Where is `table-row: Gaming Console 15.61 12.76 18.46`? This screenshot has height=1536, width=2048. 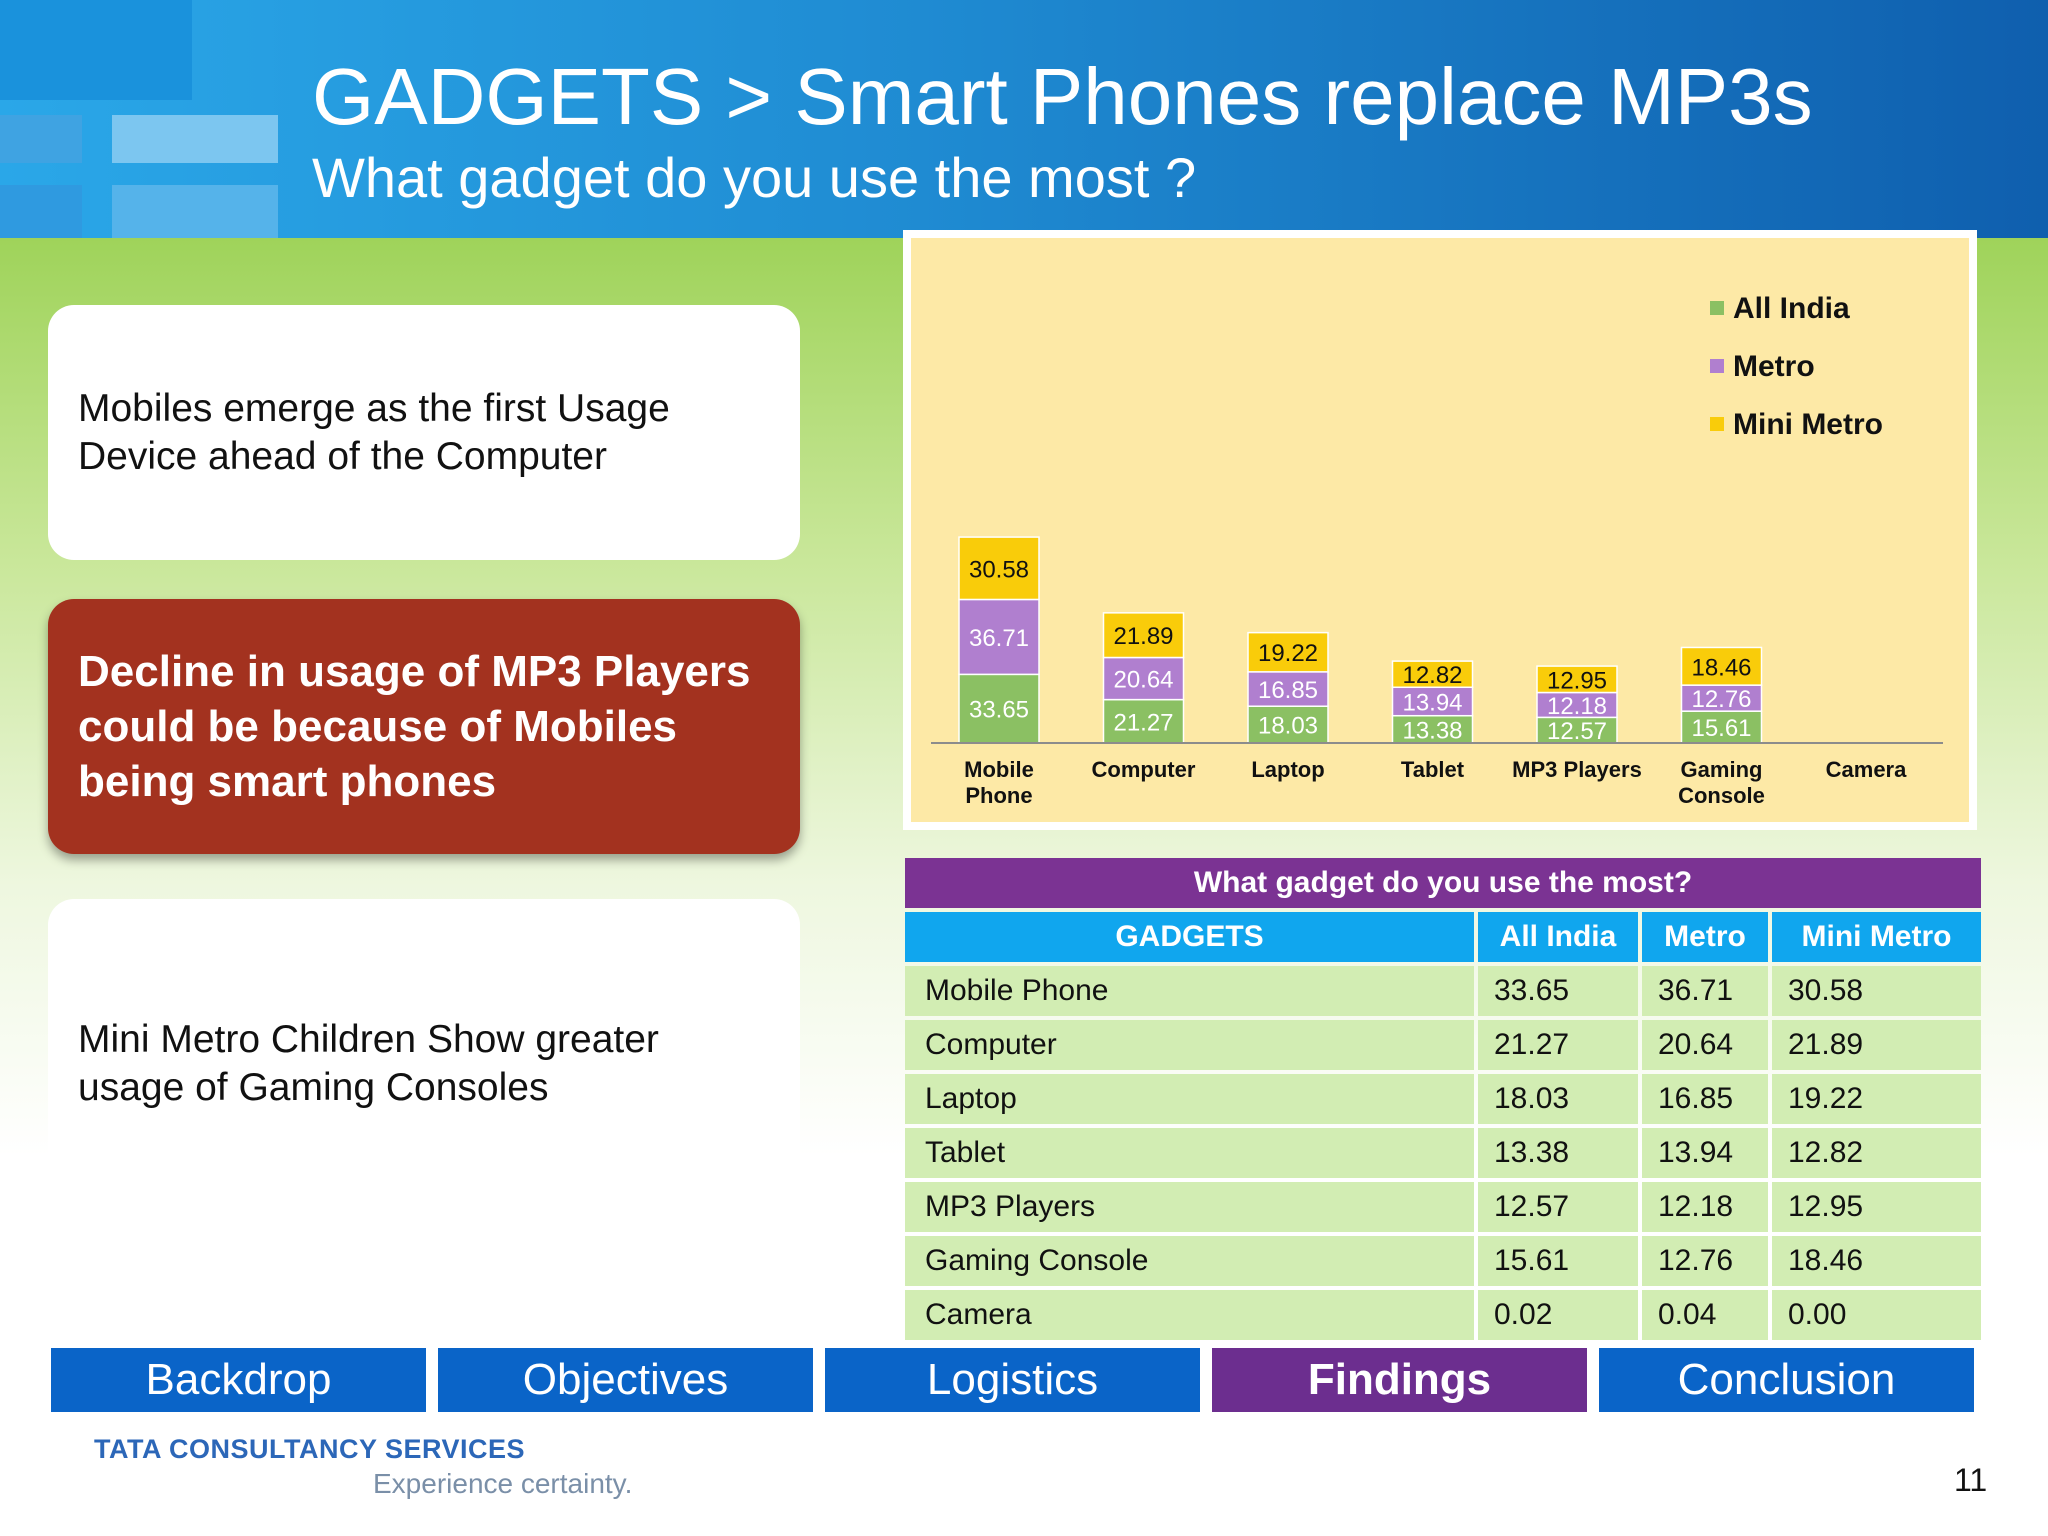
table-row: Gaming Console 15.61 12.76 18.46 is located at coordinates (1443, 1261).